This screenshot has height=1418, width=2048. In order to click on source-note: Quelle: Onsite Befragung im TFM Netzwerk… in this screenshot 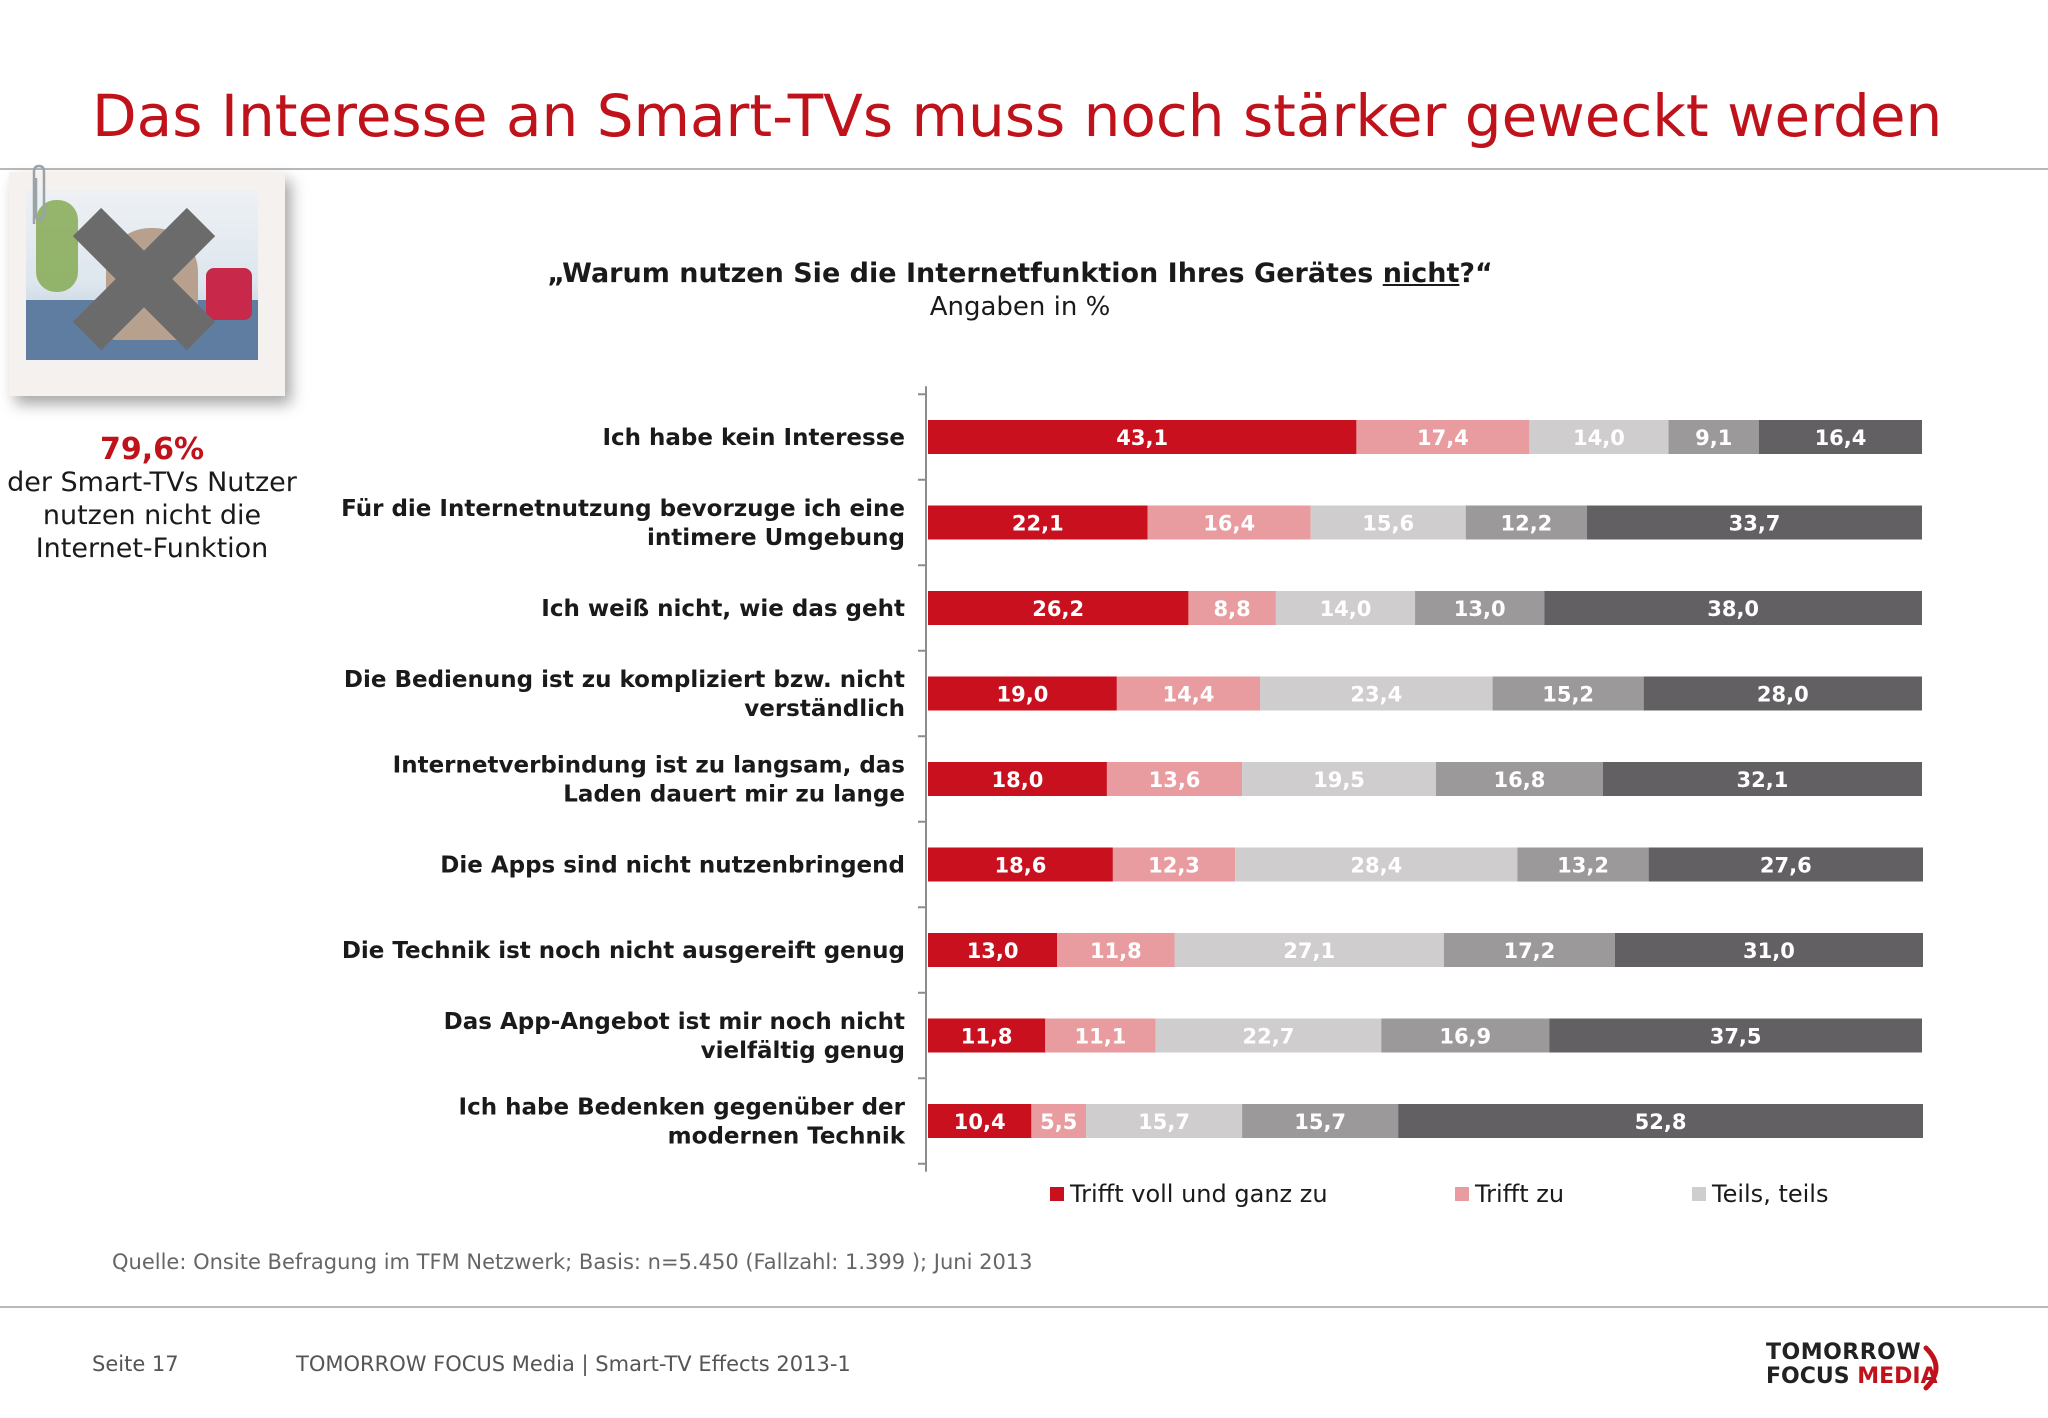, I will do `click(572, 1262)`.